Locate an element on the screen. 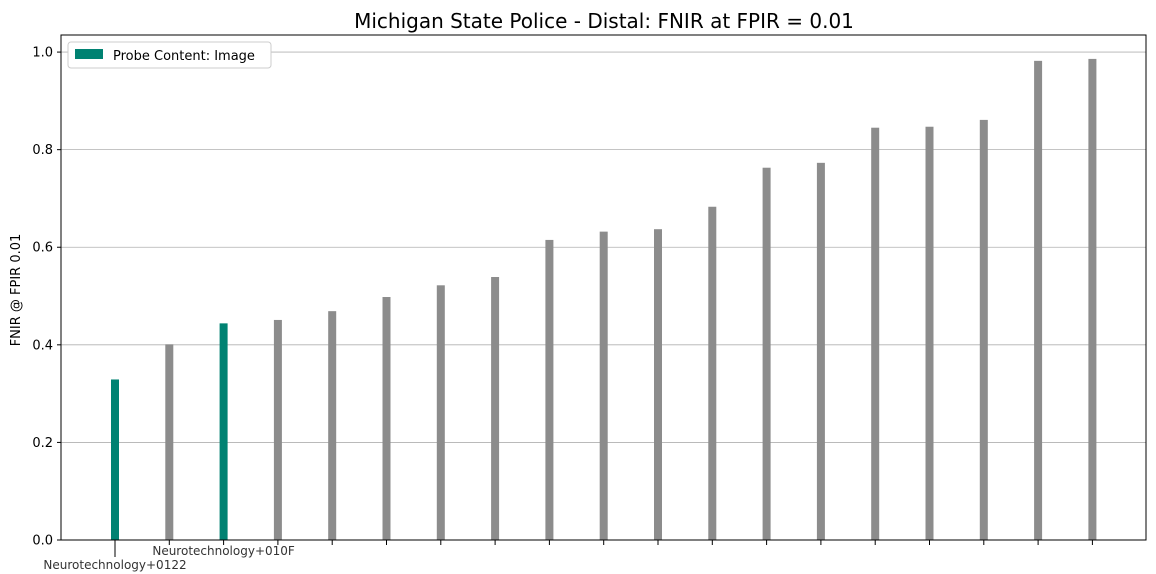 The height and width of the screenshot is (574, 1156). y-tick-label: 0.4 is located at coordinates (42, 345).